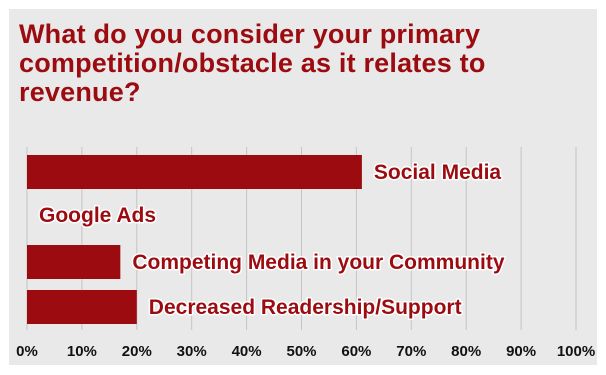 This screenshot has width=606, height=375. Describe the element at coordinates (301, 351) in the screenshot. I see `x-tick-label: 50%` at that location.